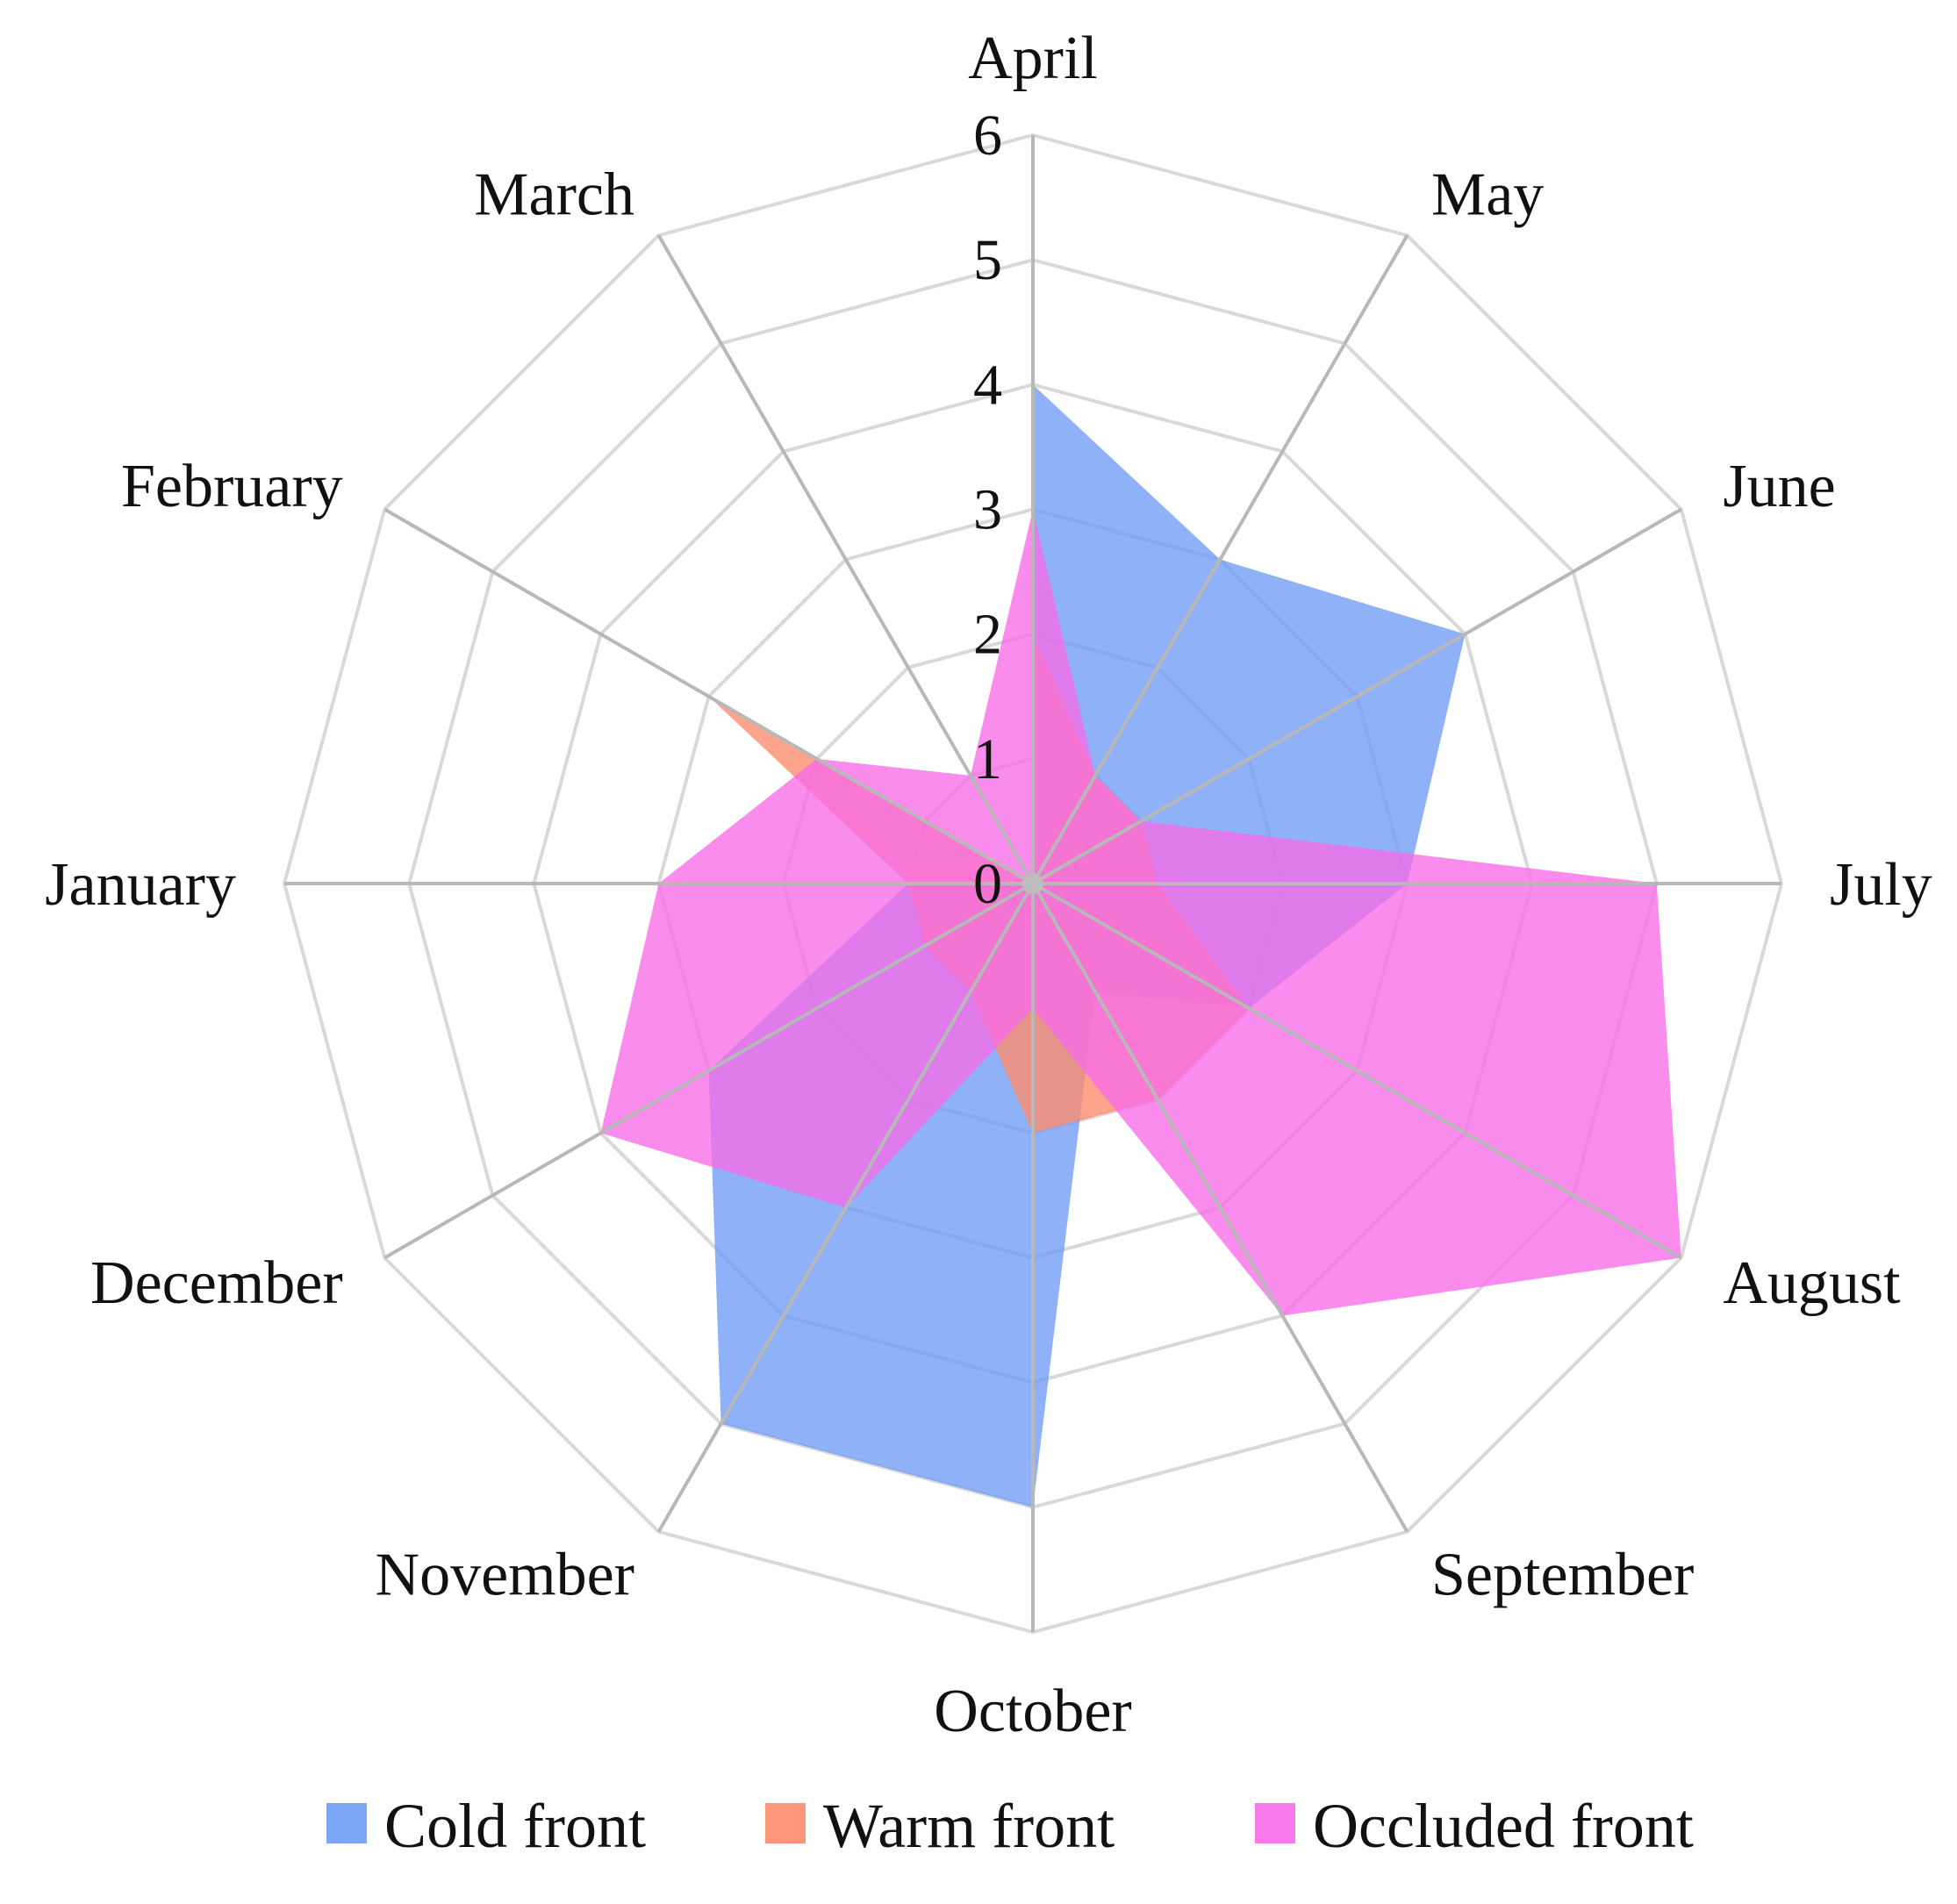 This screenshot has height=1904, width=1957. Describe the element at coordinates (1503, 1826) in the screenshot. I see `legend-label-occluded-front: Occluded front` at that location.